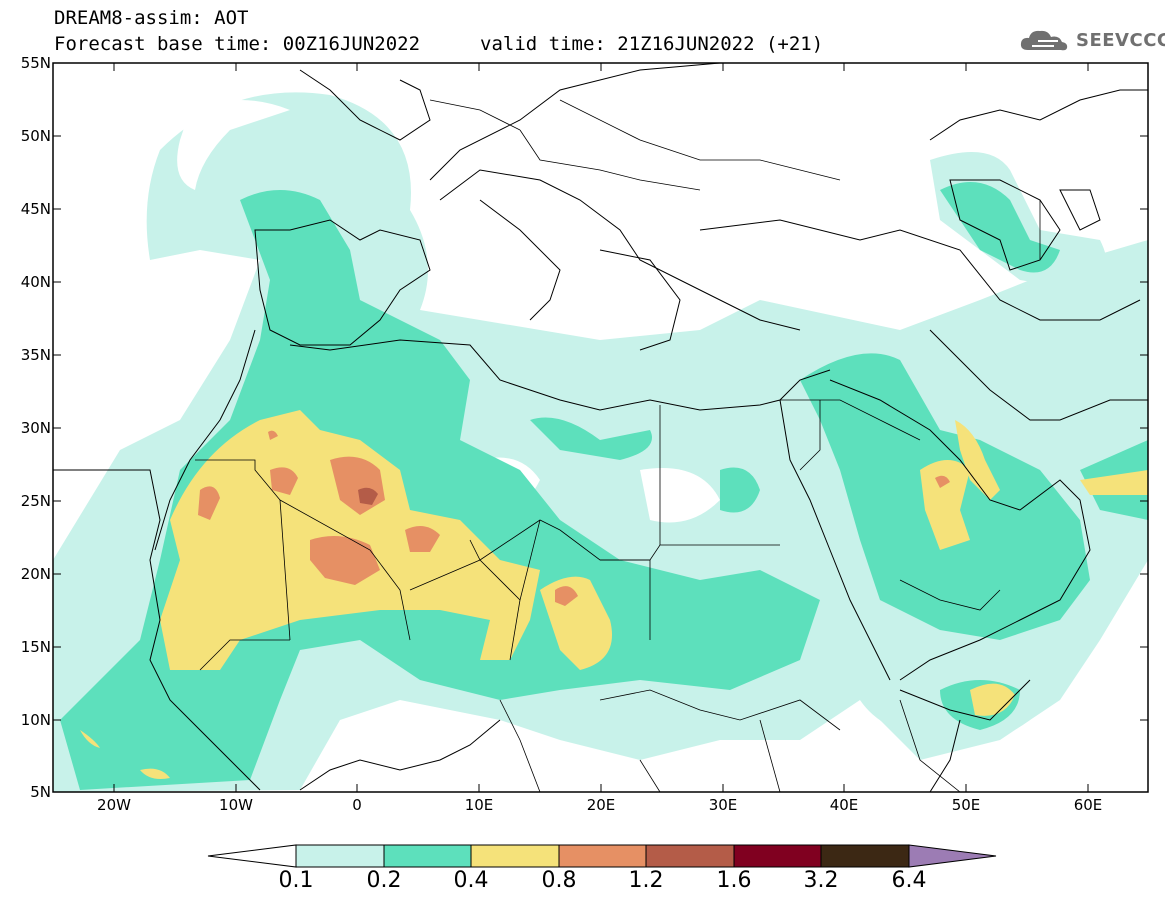 The image size is (1165, 905). What do you see at coordinates (35, 136) in the screenshot?
I see `lat-label: 50N` at bounding box center [35, 136].